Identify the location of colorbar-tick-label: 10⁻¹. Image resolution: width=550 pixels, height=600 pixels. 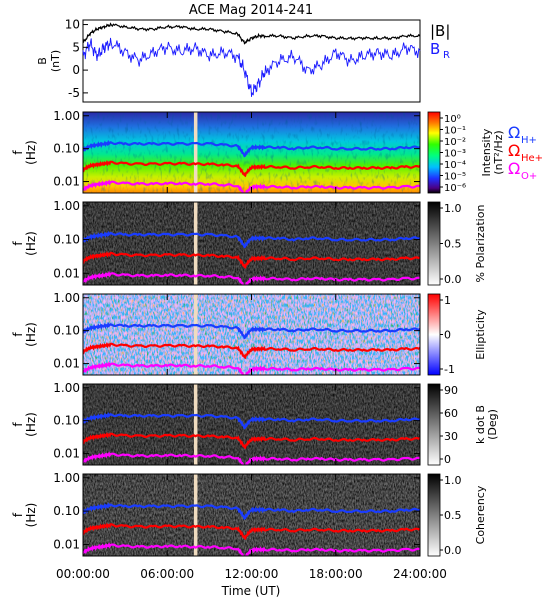
(455, 131).